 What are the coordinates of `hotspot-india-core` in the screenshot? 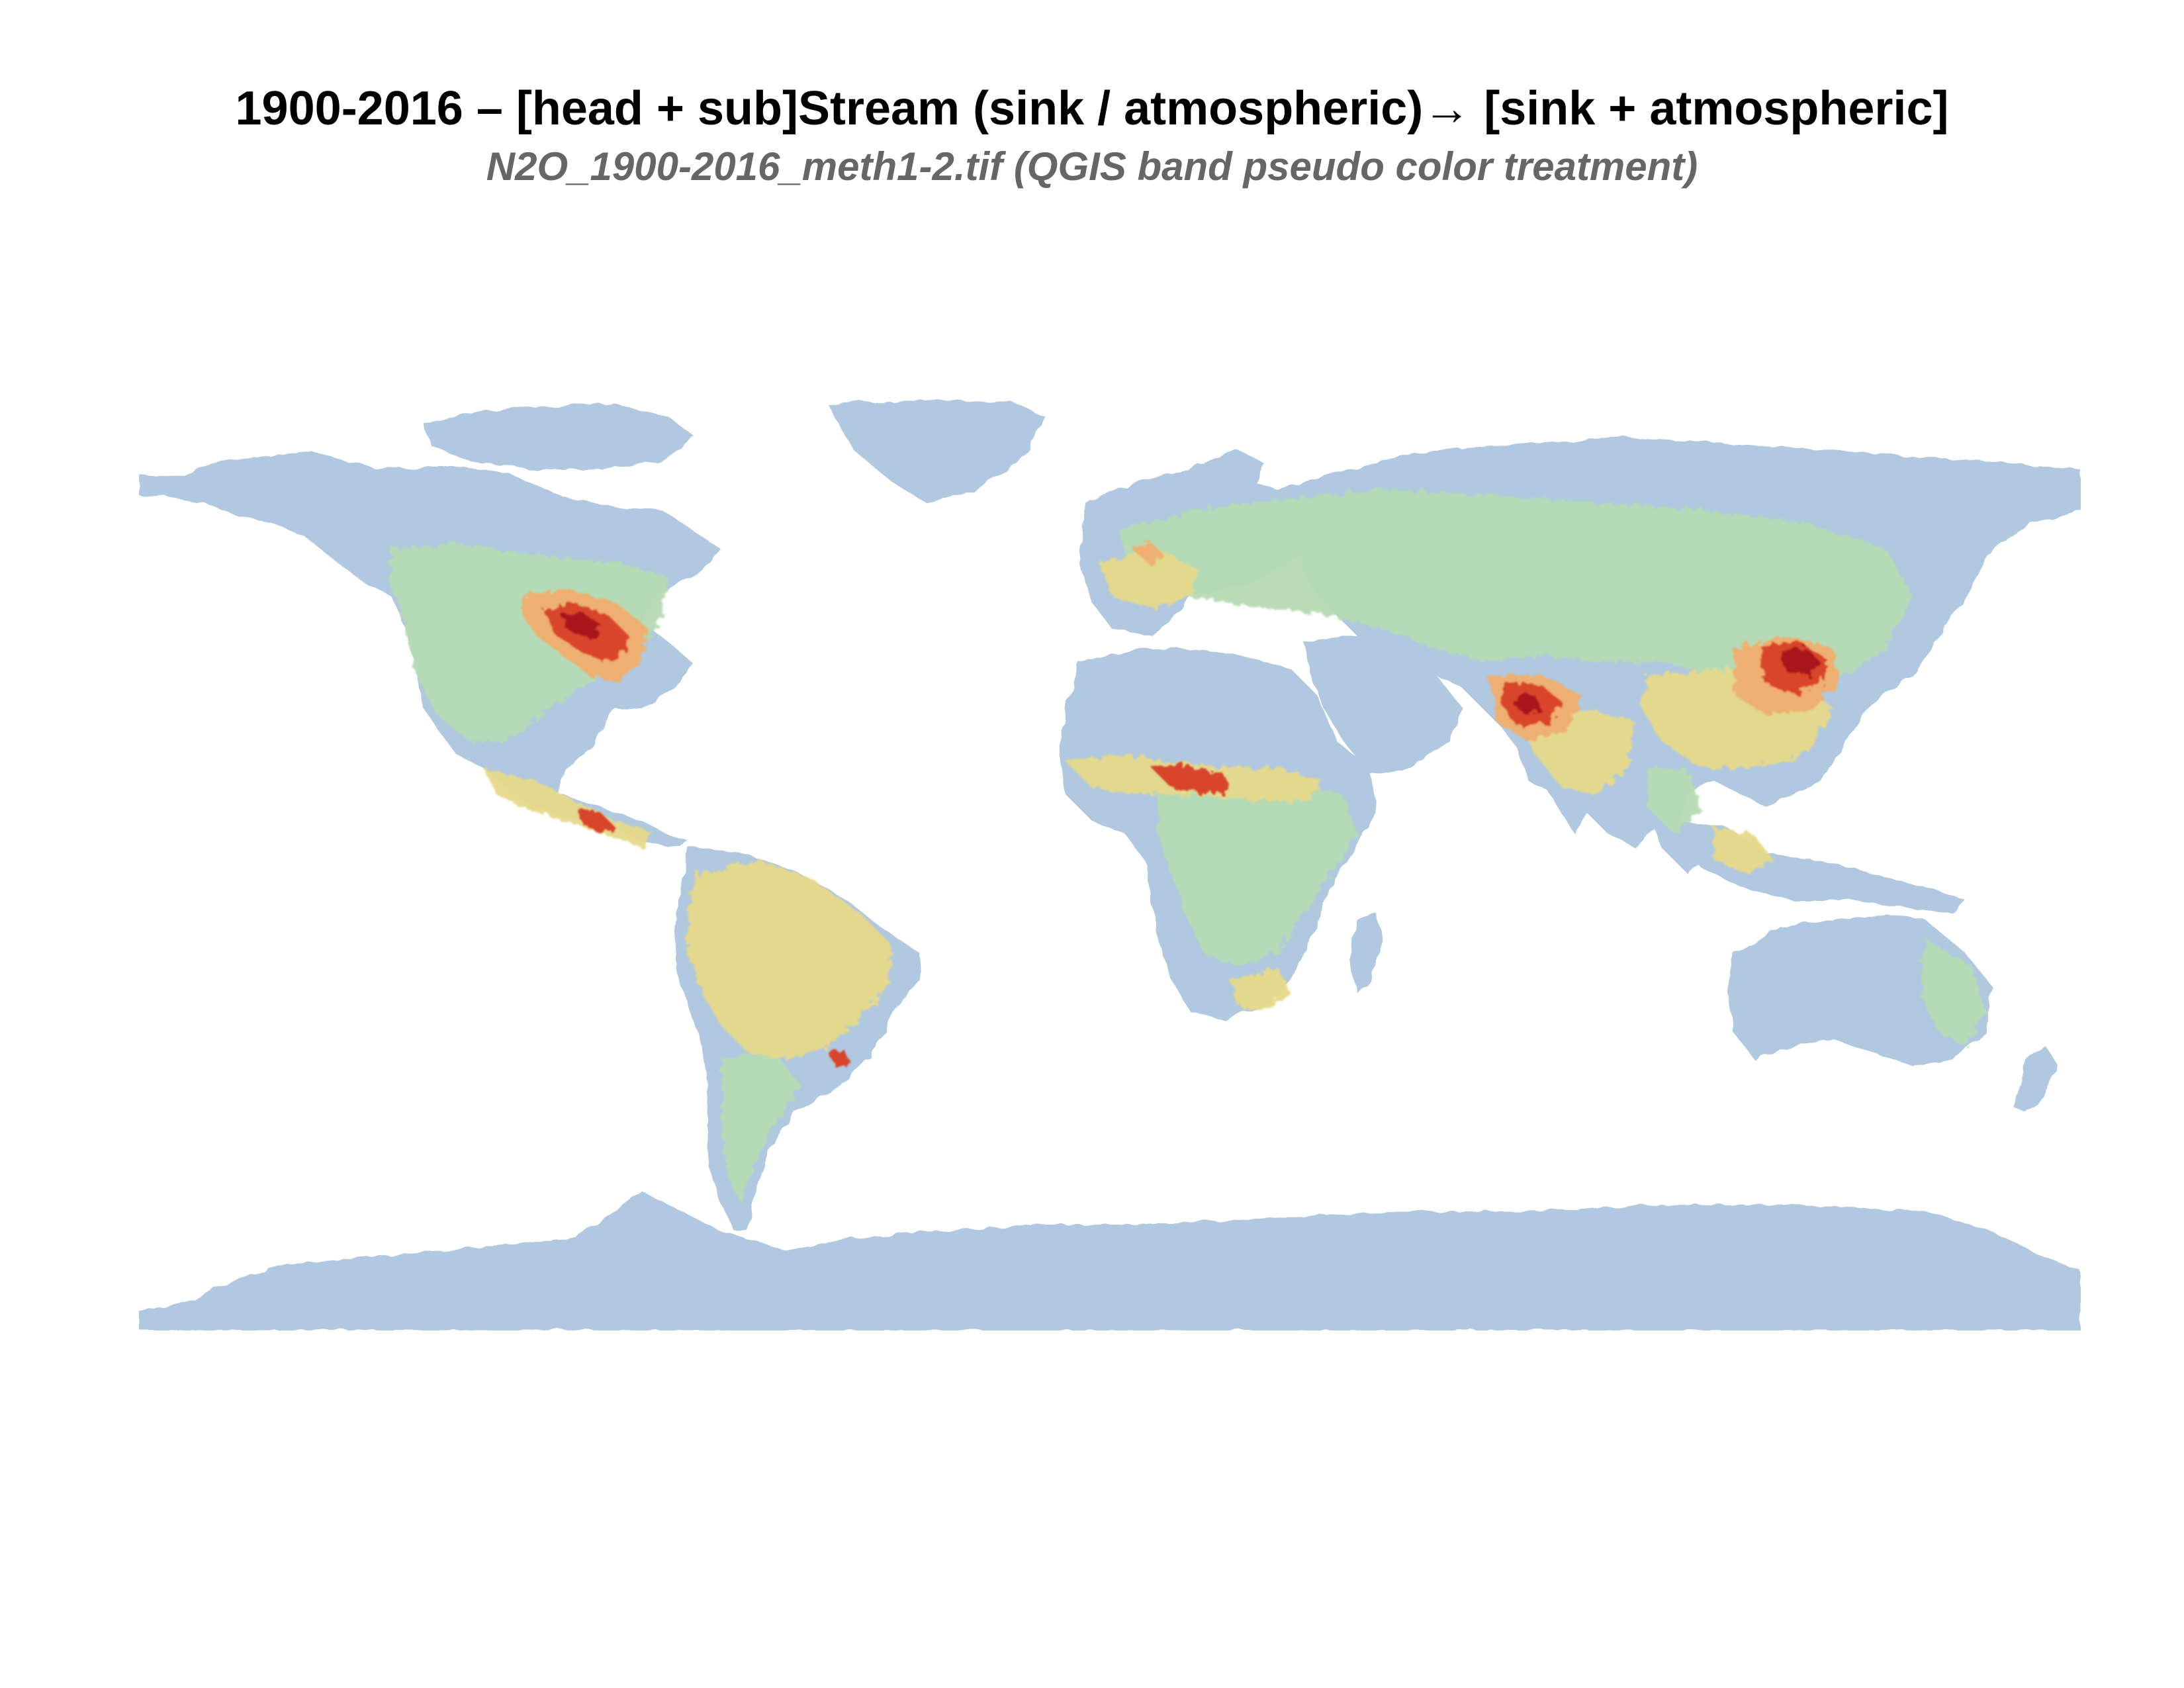 It's located at (1528, 703).